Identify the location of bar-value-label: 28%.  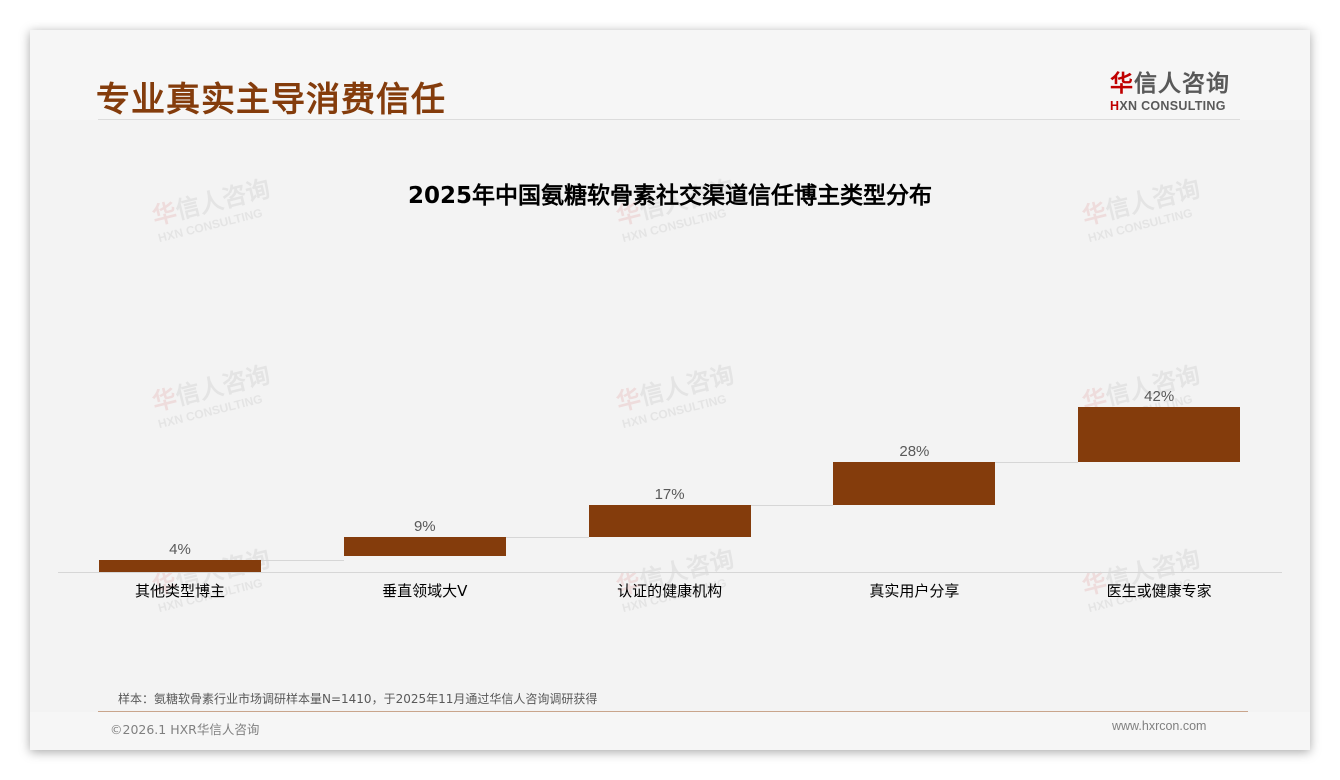
(914, 452).